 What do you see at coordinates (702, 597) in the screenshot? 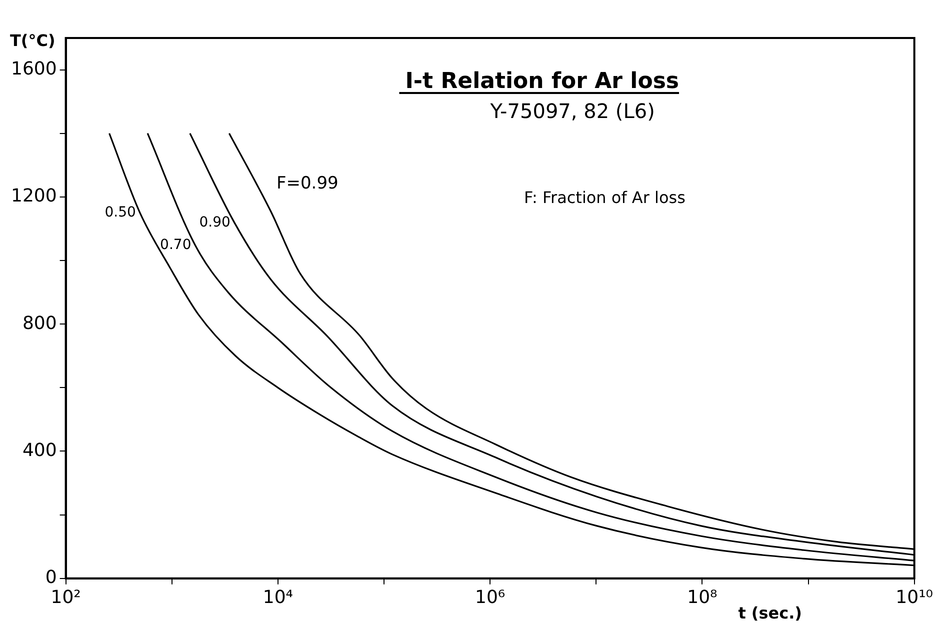
I see `x-tick-label: 10⁸` at bounding box center [702, 597].